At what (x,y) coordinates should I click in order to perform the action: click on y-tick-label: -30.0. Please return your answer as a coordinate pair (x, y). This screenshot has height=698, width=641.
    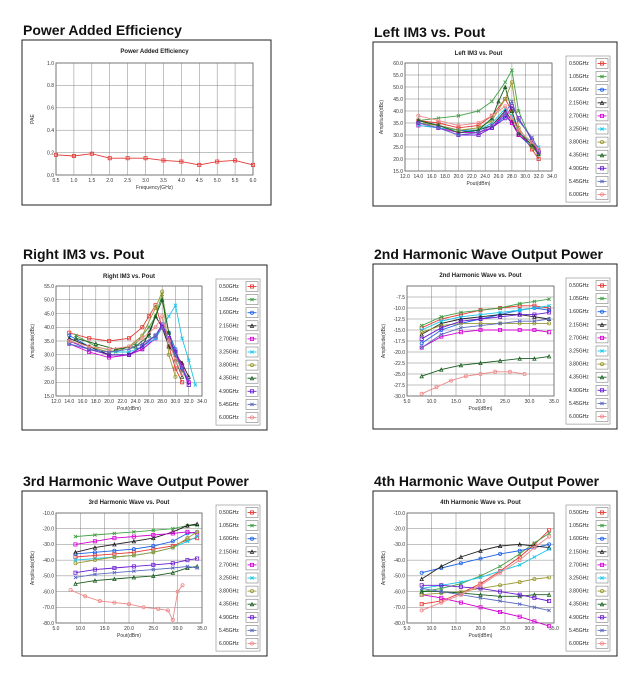
    Looking at the image, I should click on (49, 545).